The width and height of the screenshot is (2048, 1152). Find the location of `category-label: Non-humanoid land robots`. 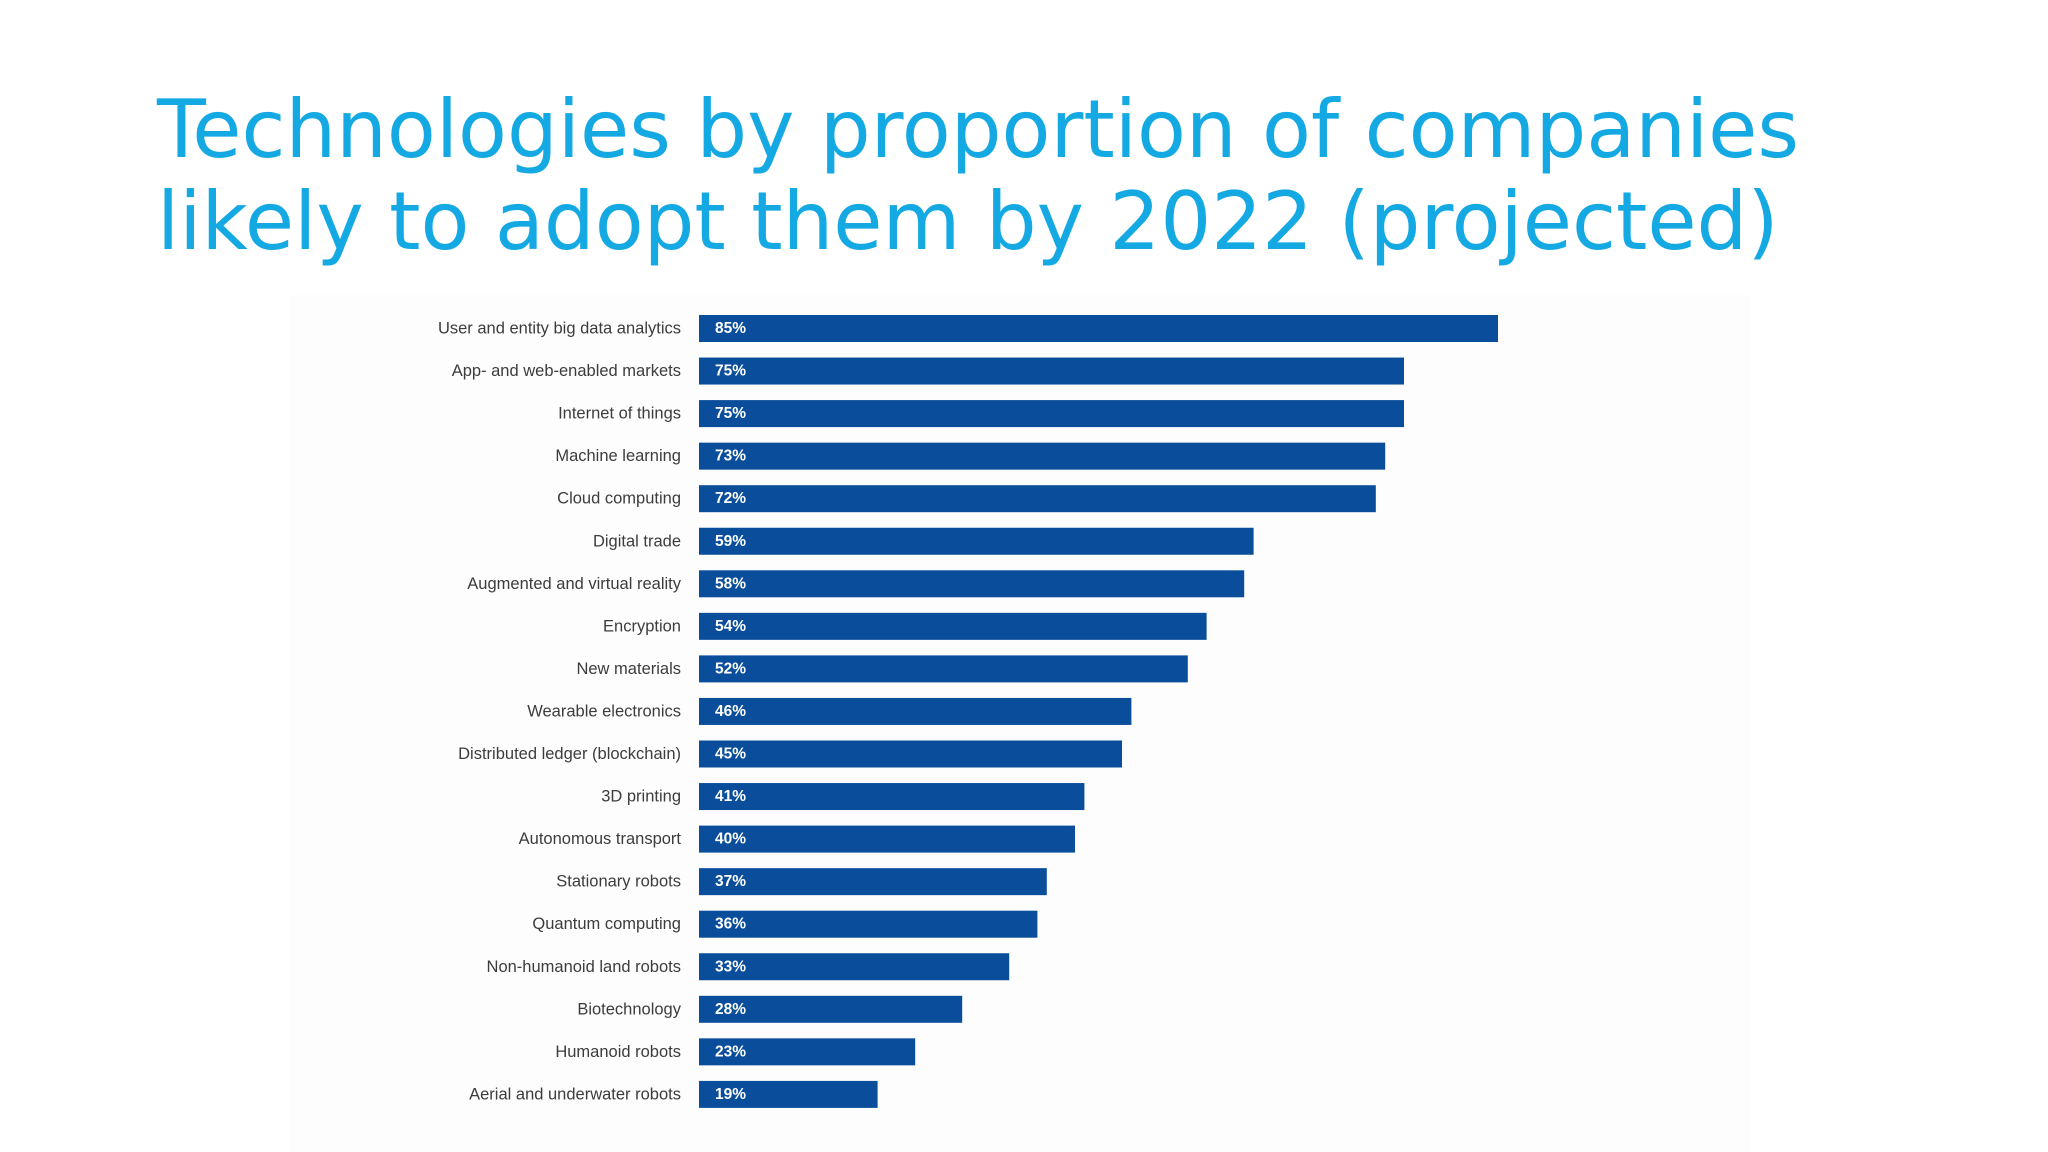

category-label: Non-humanoid land robots is located at coordinates (584, 967).